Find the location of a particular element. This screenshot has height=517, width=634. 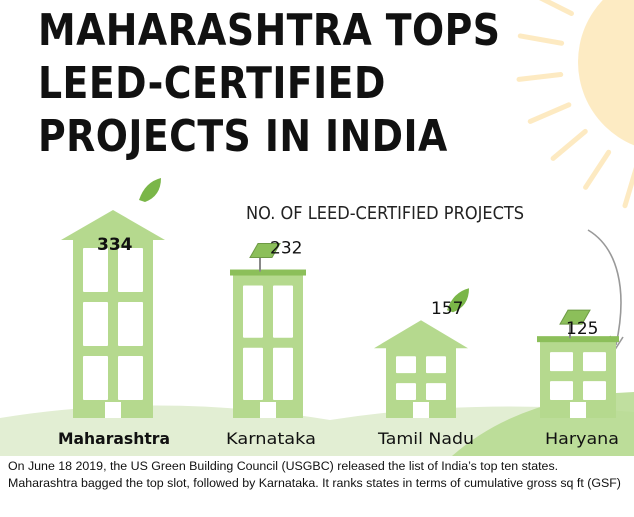

category-label: Karnataka is located at coordinates (271, 438).